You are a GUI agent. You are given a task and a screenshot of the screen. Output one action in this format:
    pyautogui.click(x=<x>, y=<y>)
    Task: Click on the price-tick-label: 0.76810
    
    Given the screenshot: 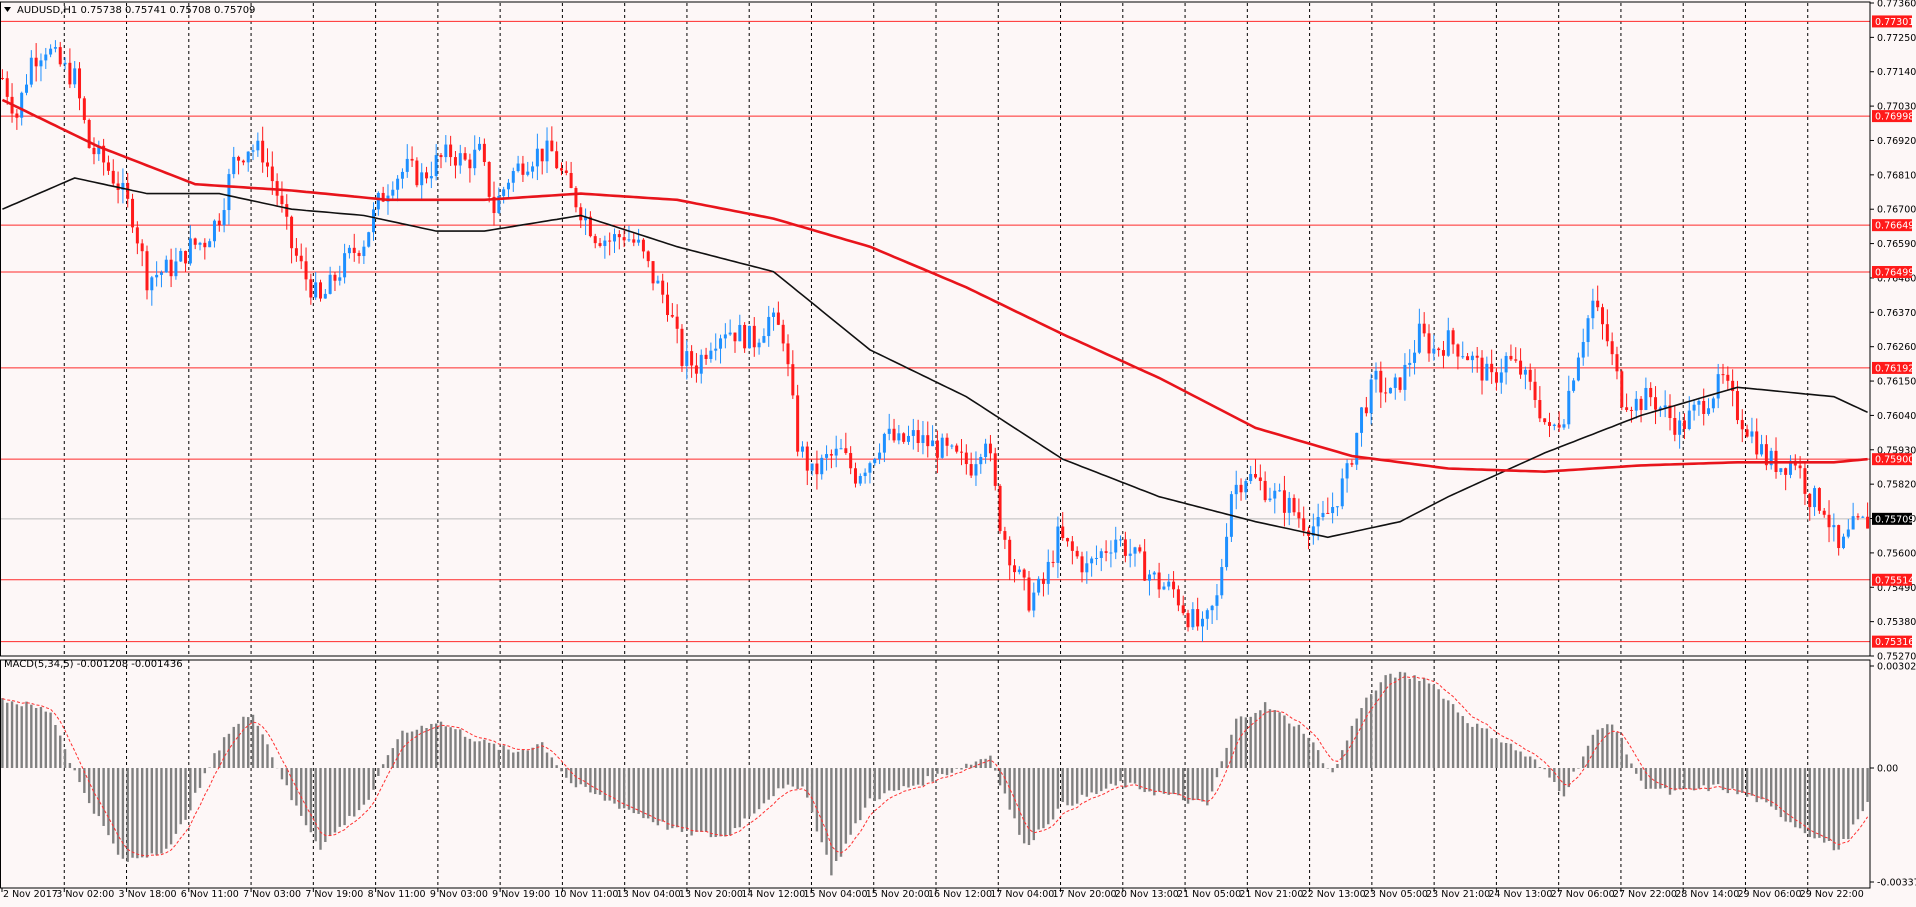 What is the action you would take?
    pyautogui.click(x=1896, y=175)
    